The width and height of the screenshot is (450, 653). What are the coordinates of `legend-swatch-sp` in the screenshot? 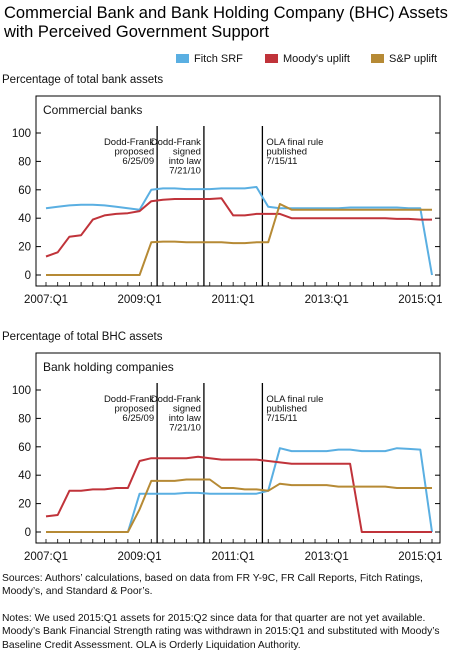 It's located at (377, 58).